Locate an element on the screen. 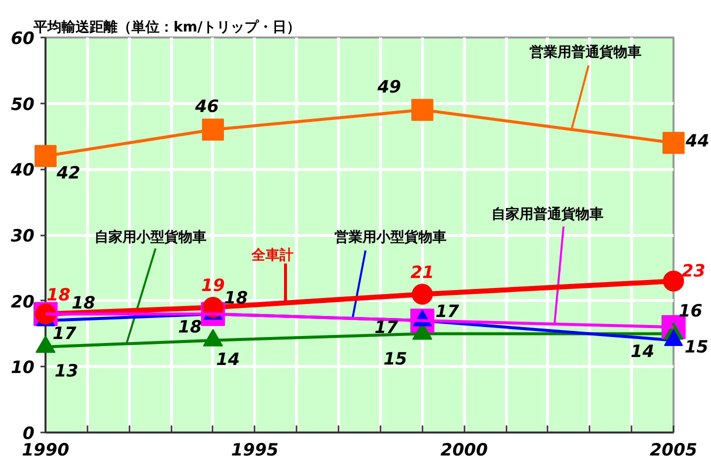  chart-title: 平均輸送距離（単位：km/トリップ・日） is located at coordinates (166, 27).